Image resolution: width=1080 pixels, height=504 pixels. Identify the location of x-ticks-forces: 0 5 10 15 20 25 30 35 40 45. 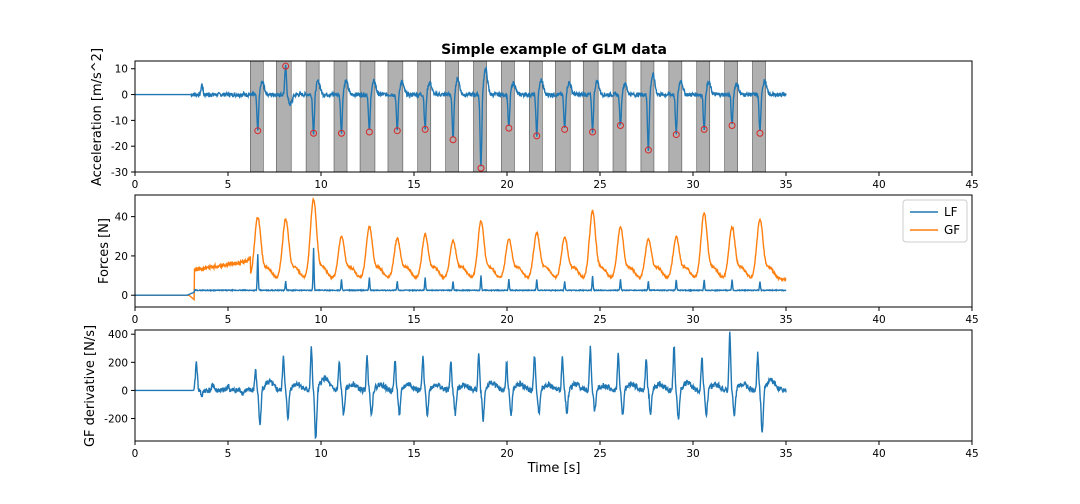
(555, 316).